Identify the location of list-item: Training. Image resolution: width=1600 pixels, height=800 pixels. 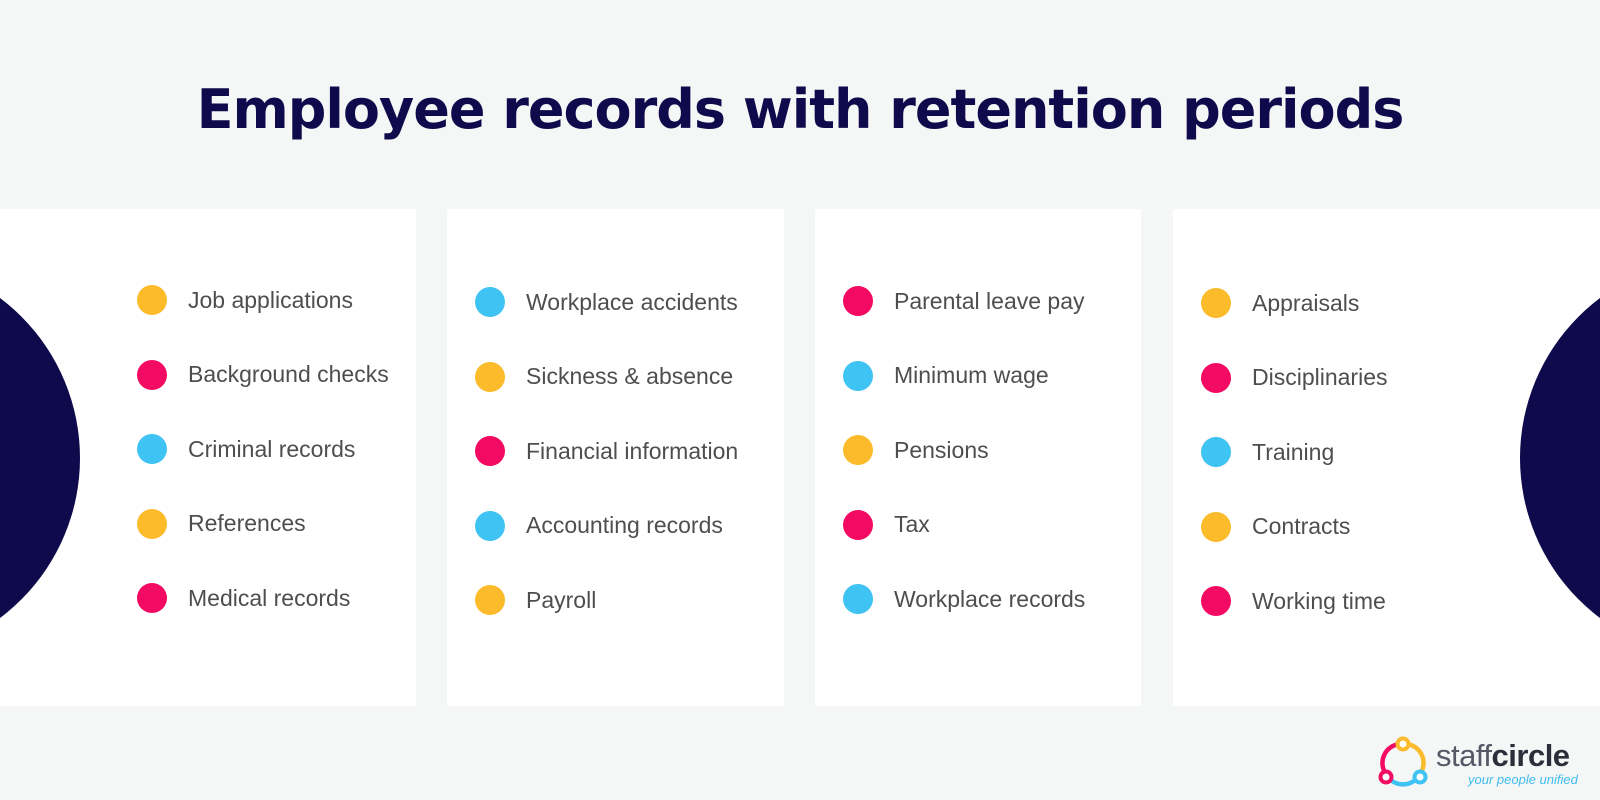
(1294, 452).